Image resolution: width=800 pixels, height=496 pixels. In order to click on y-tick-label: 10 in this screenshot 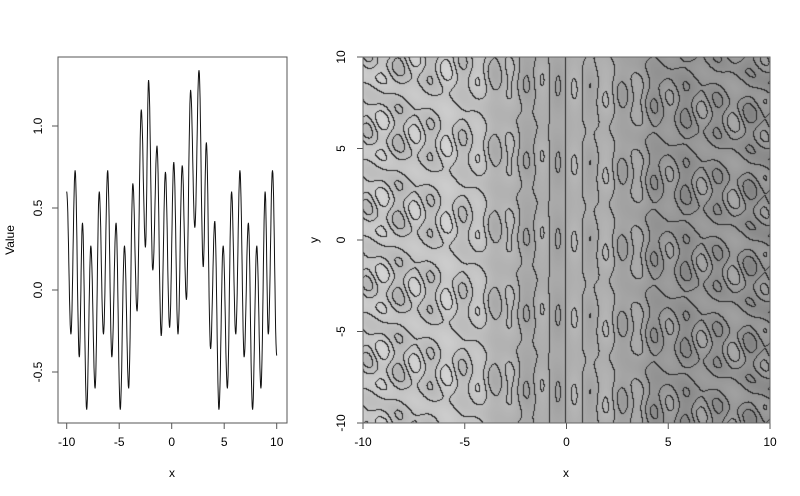, I will do `click(341, 57)`.